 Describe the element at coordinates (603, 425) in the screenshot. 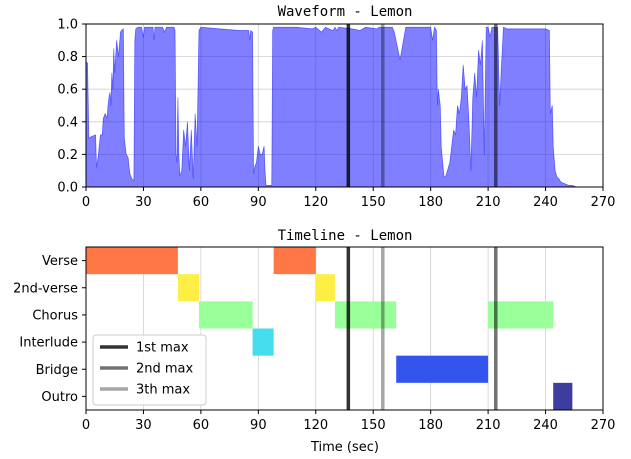

I see `timeline-x-tick-label: 270` at that location.